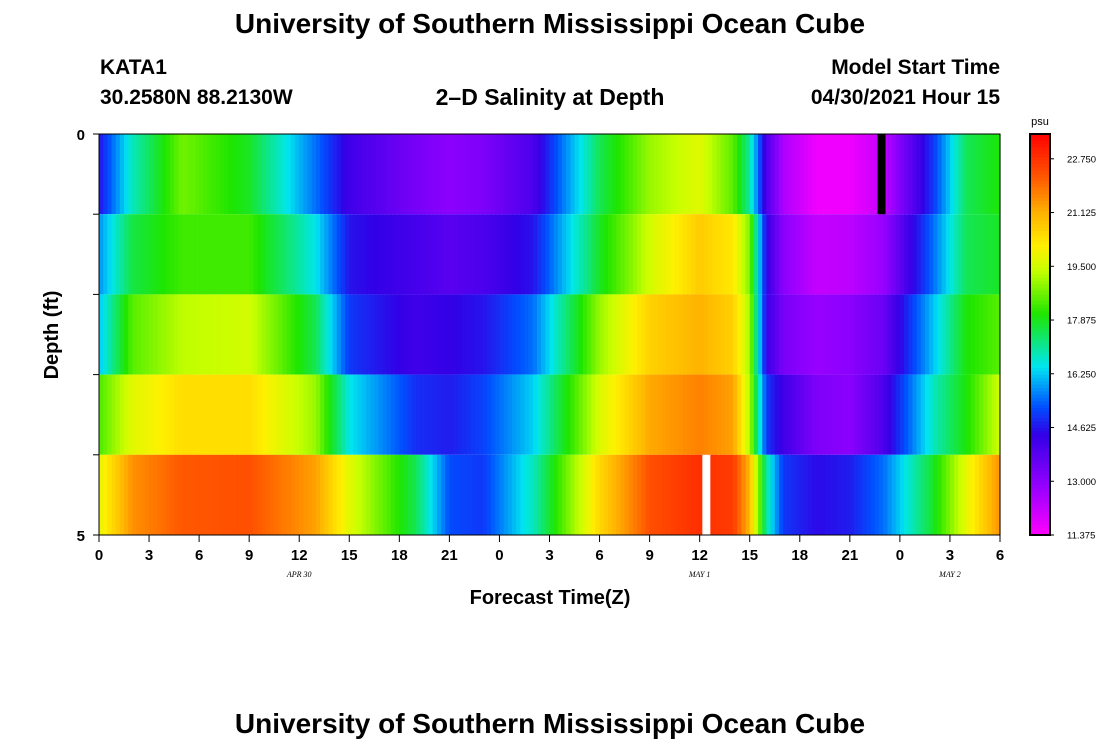 The height and width of the screenshot is (750, 1100). What do you see at coordinates (249, 555) in the screenshot?
I see `x-tick-label: 9` at bounding box center [249, 555].